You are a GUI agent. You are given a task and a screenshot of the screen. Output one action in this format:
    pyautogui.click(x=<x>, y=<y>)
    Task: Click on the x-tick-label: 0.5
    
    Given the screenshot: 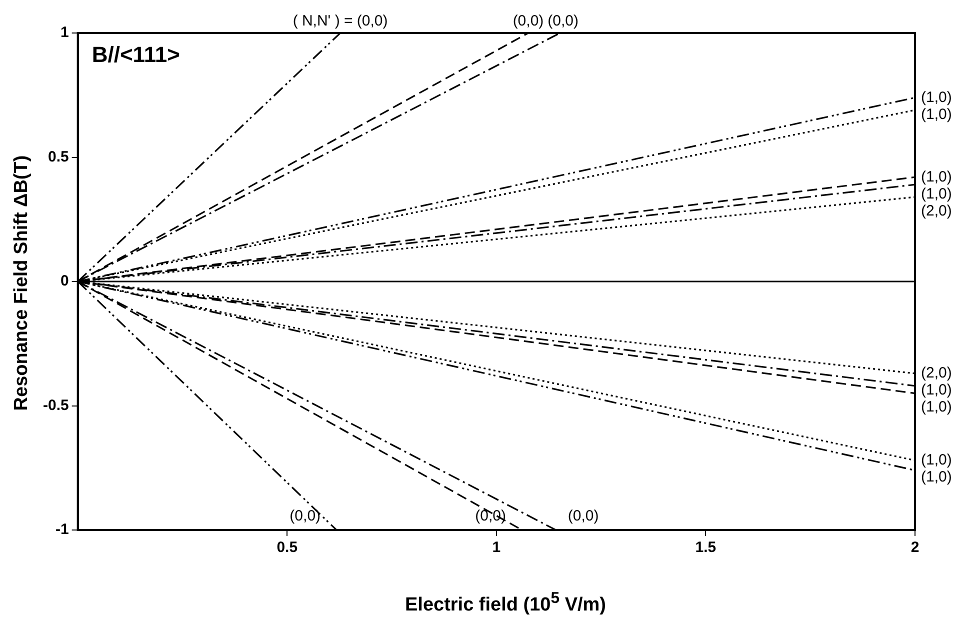 What is the action you would take?
    pyautogui.click(x=287, y=547)
    